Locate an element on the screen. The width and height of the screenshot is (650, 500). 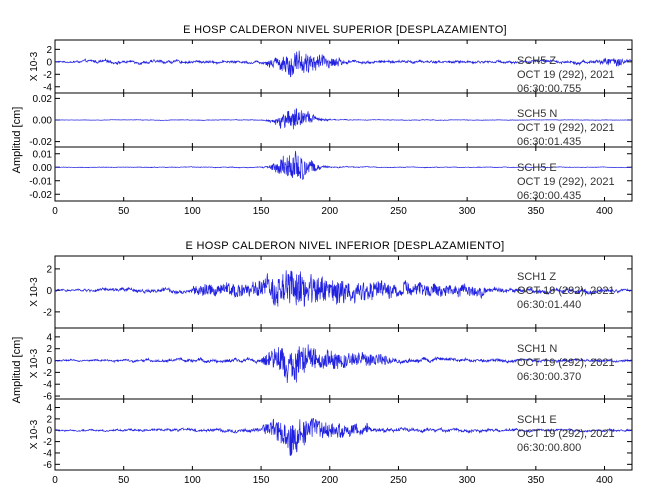
y-tick-label: 0.02 is located at coordinates (43, 99).